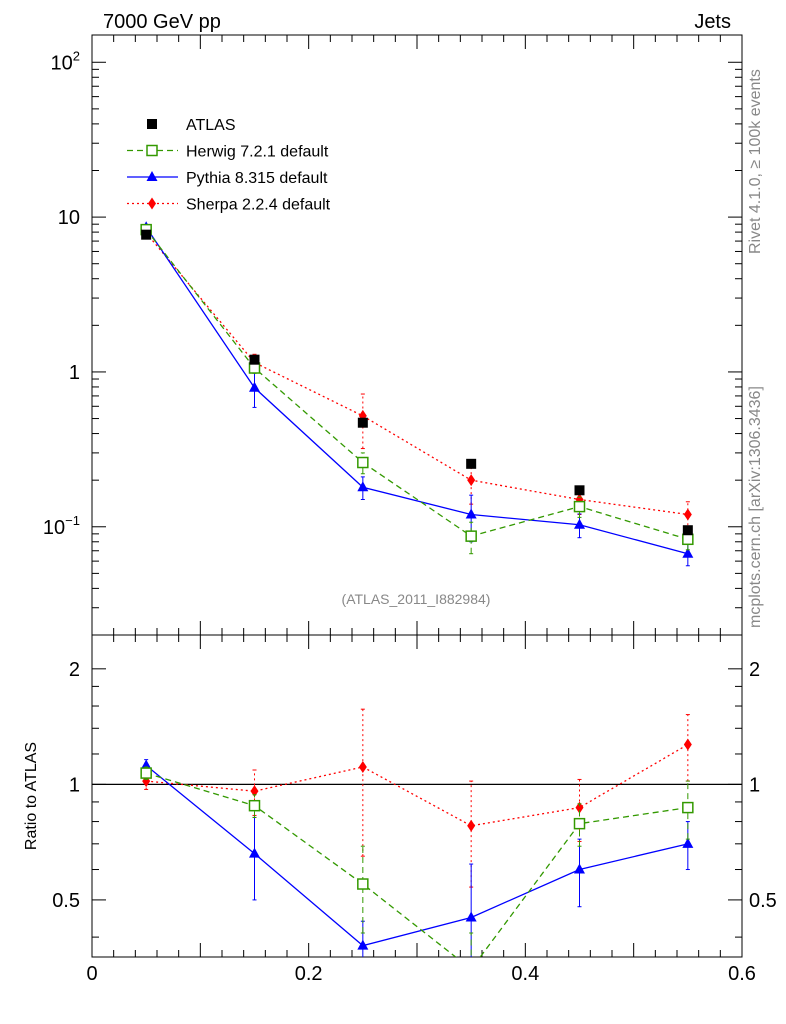 This screenshot has width=786, height=1024. What do you see at coordinates (755, 507) in the screenshot?
I see `mcplots-label: mcplots.cern.ch [arXiv:1306.3436]` at bounding box center [755, 507].